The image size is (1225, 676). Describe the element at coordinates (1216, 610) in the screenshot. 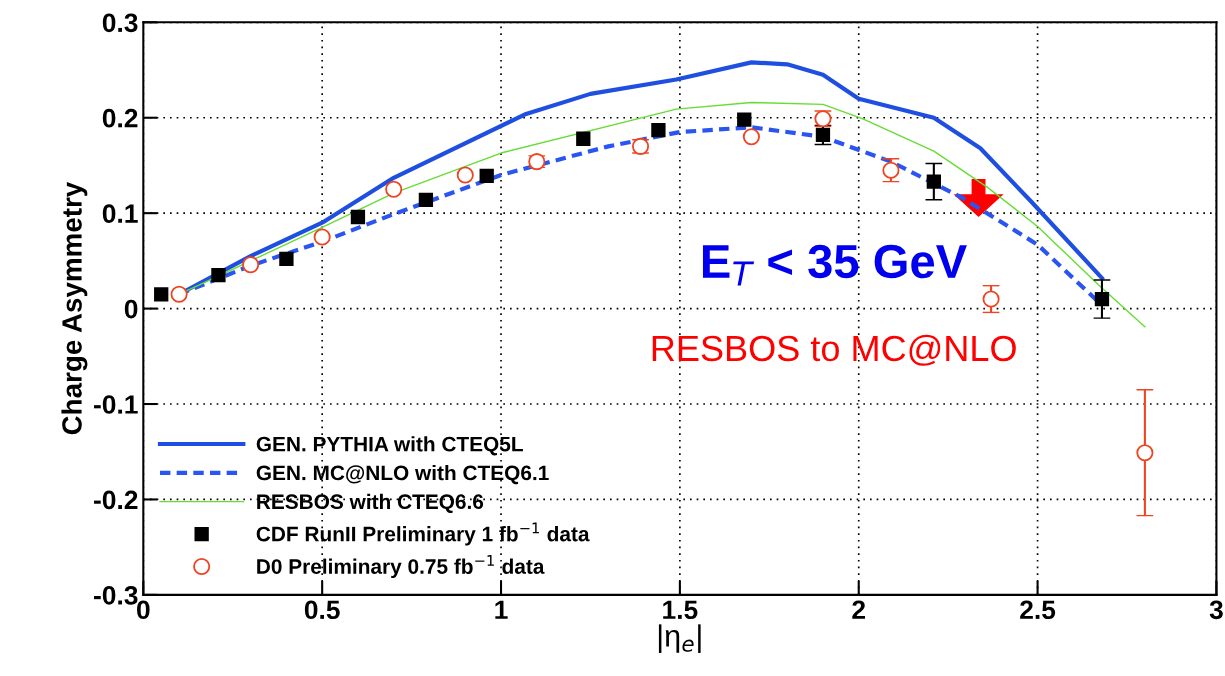

I see `x-tick-label: 3` at that location.